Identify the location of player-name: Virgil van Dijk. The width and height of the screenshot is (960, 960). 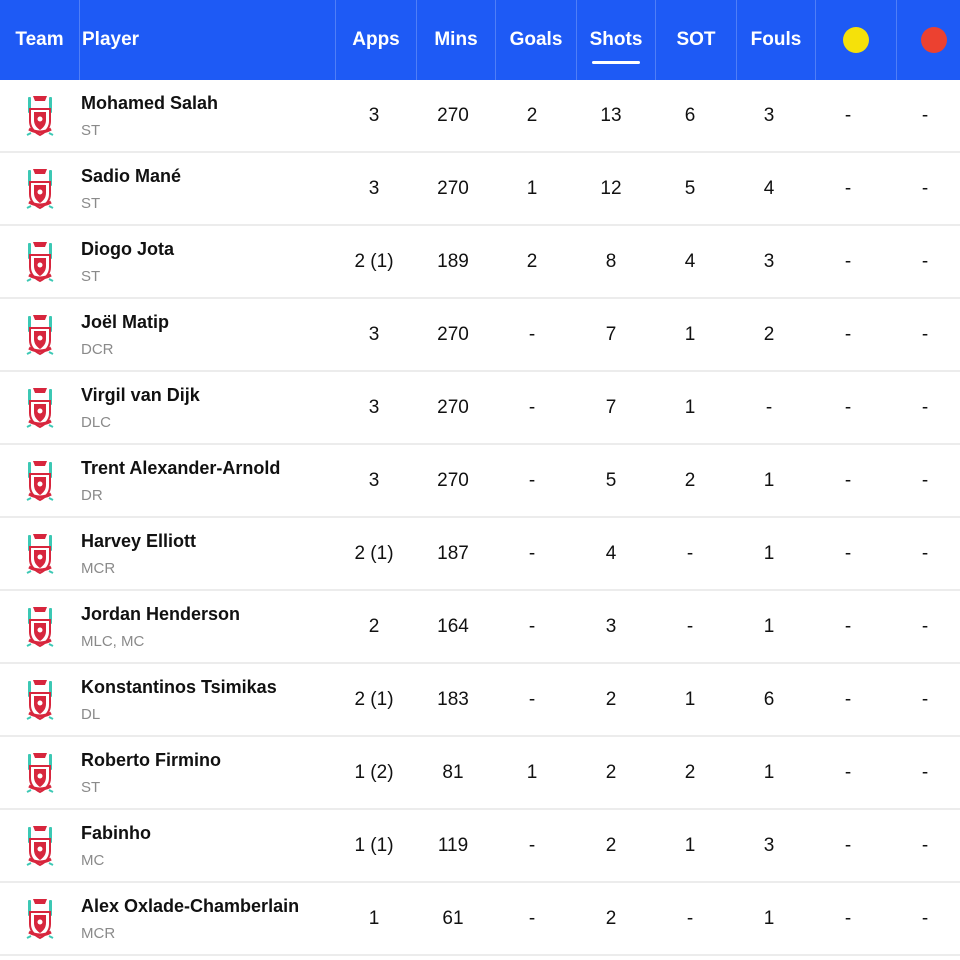
(140, 395).